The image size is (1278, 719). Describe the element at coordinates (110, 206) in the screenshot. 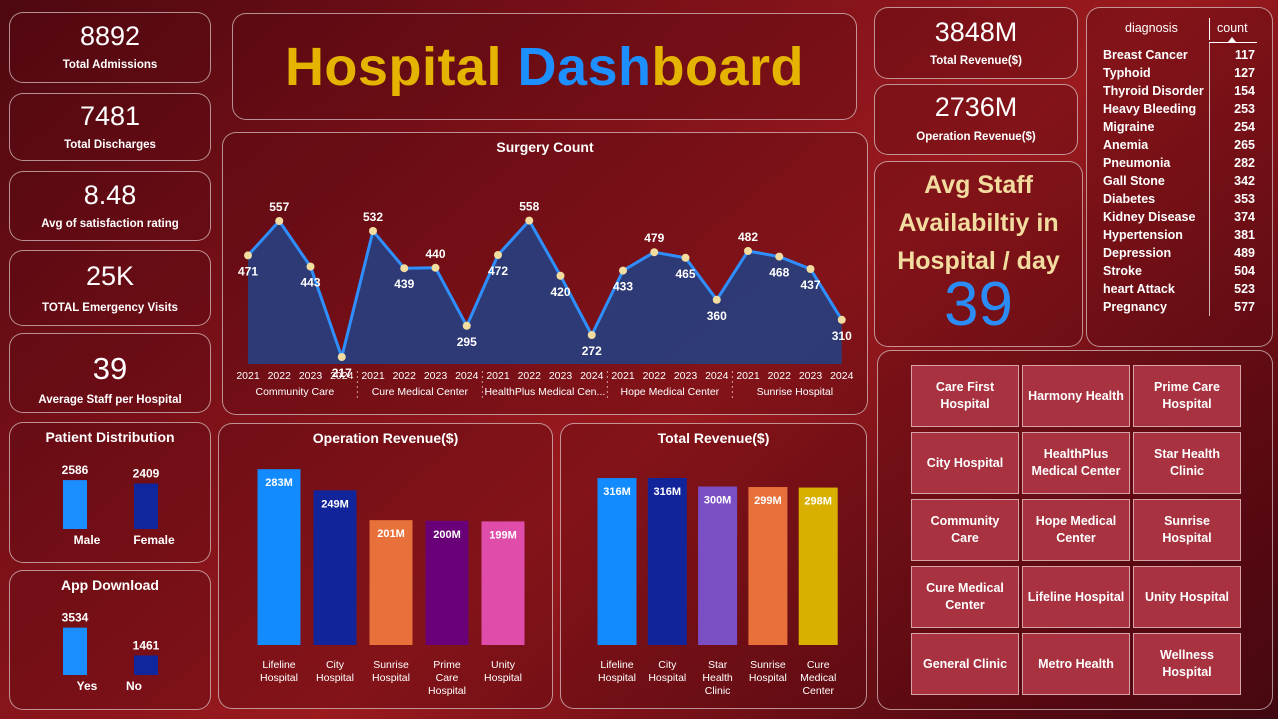

I see `kpi-avg-satisfaction: 8.48 Avg of satisfaction rating` at that location.